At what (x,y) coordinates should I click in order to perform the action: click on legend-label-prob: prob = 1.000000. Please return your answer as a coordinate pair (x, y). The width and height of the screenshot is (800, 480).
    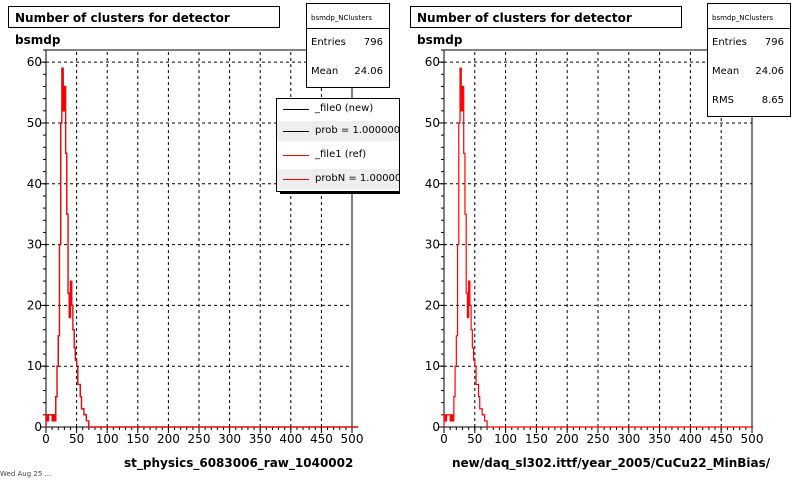
    Looking at the image, I should click on (357, 130).